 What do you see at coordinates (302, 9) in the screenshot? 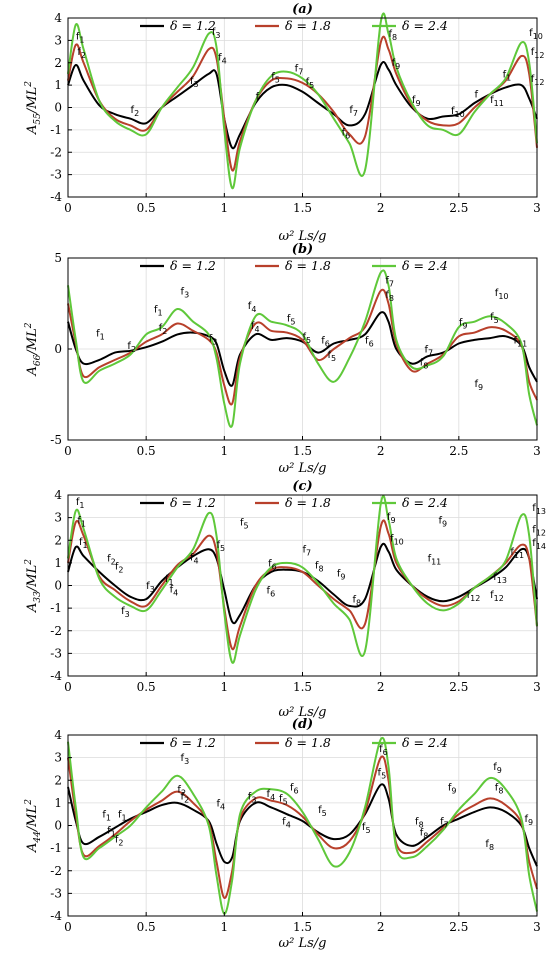
I see `chart-title: (a)` at bounding box center [302, 9].